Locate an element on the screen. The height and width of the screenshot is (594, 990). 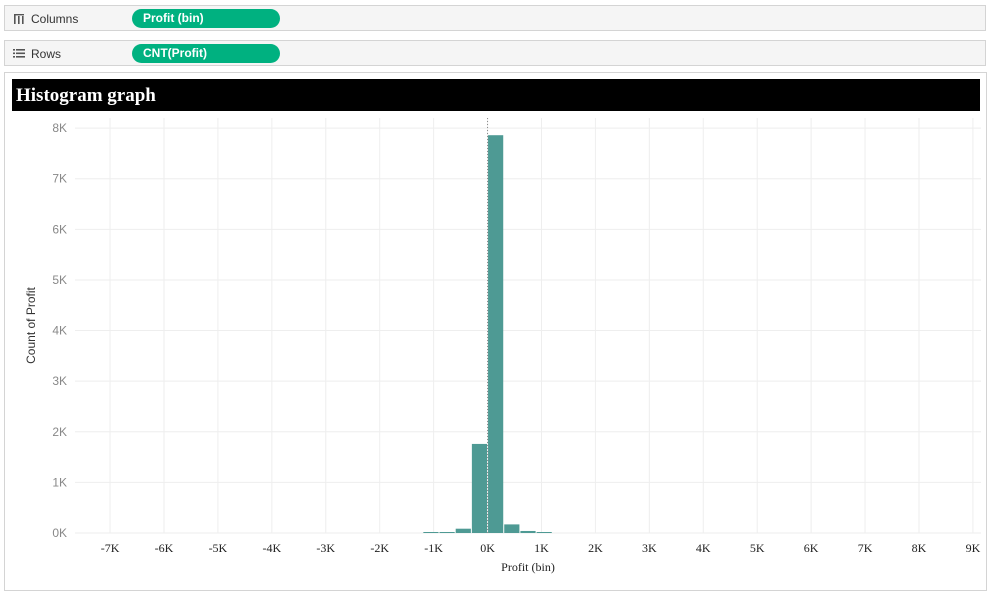
x-tick-label: 0K is located at coordinates (487, 548).